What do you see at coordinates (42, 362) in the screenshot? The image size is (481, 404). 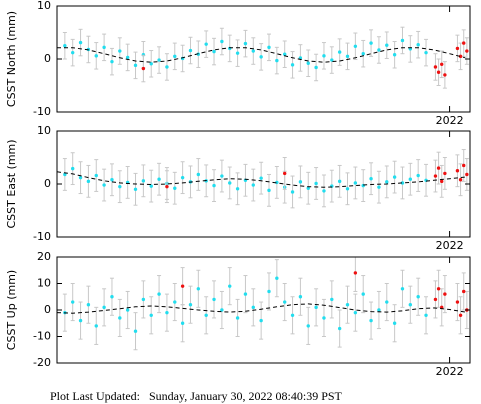 I see `y-tick-label: -20` at bounding box center [42, 362].